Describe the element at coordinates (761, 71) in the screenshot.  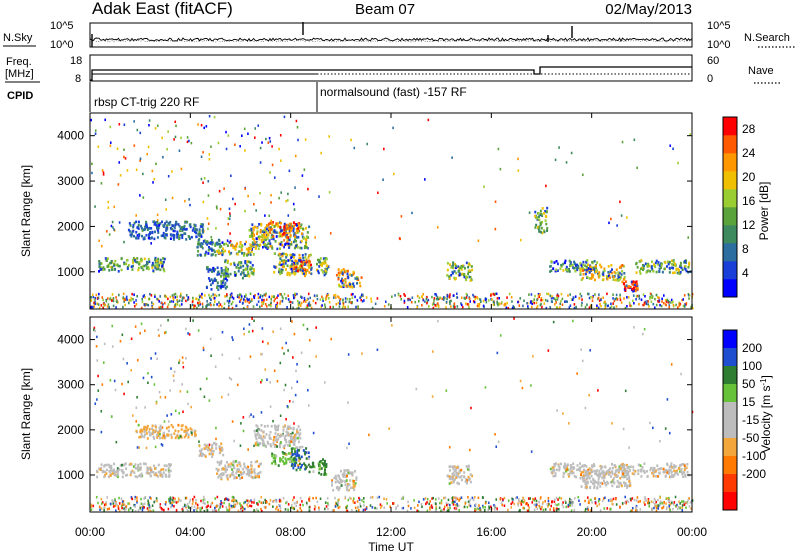
I see `nave-label: Nave` at that location.